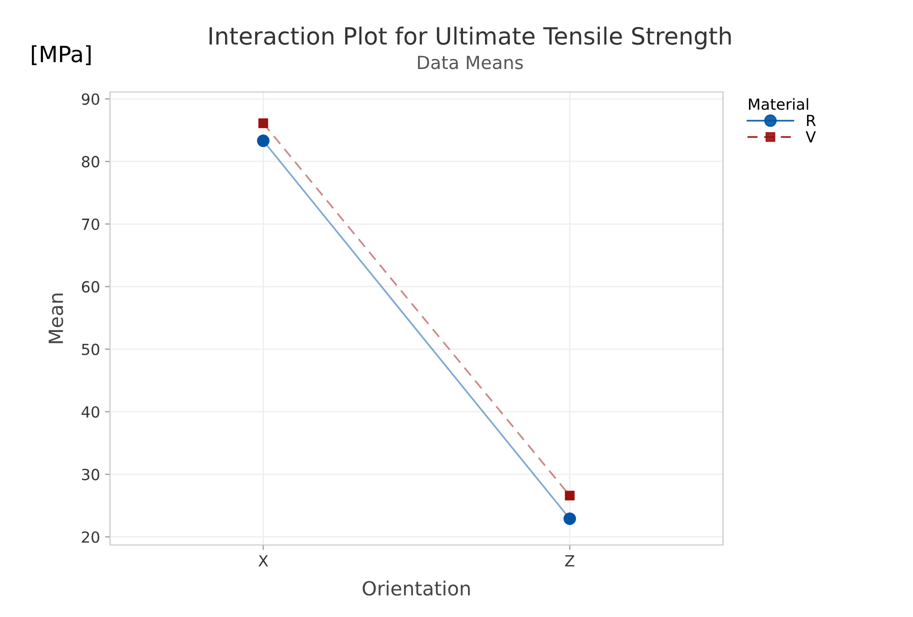 Image resolution: width=913 pixels, height=617 pixels. What do you see at coordinates (811, 120) in the screenshot?
I see `legend-label: R` at bounding box center [811, 120].